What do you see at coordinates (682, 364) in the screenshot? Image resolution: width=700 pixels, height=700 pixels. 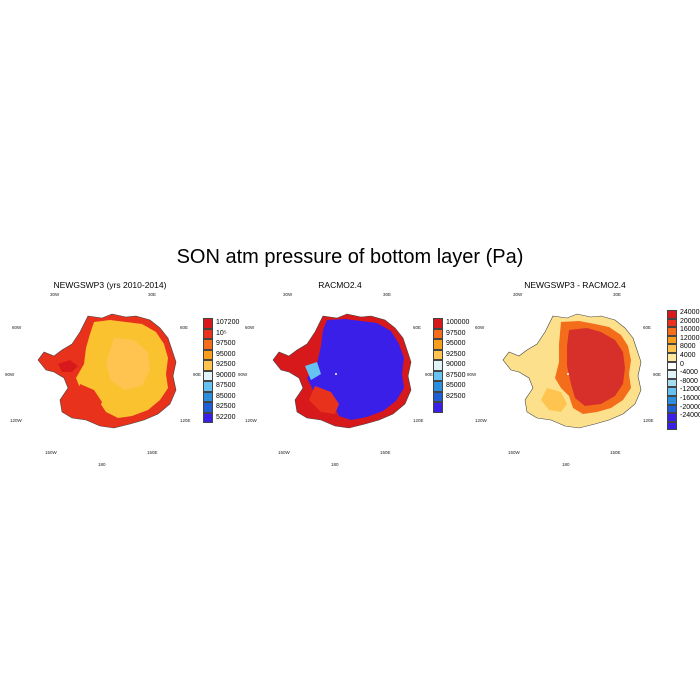 I see `colorbar-label: 0` at bounding box center [682, 364].